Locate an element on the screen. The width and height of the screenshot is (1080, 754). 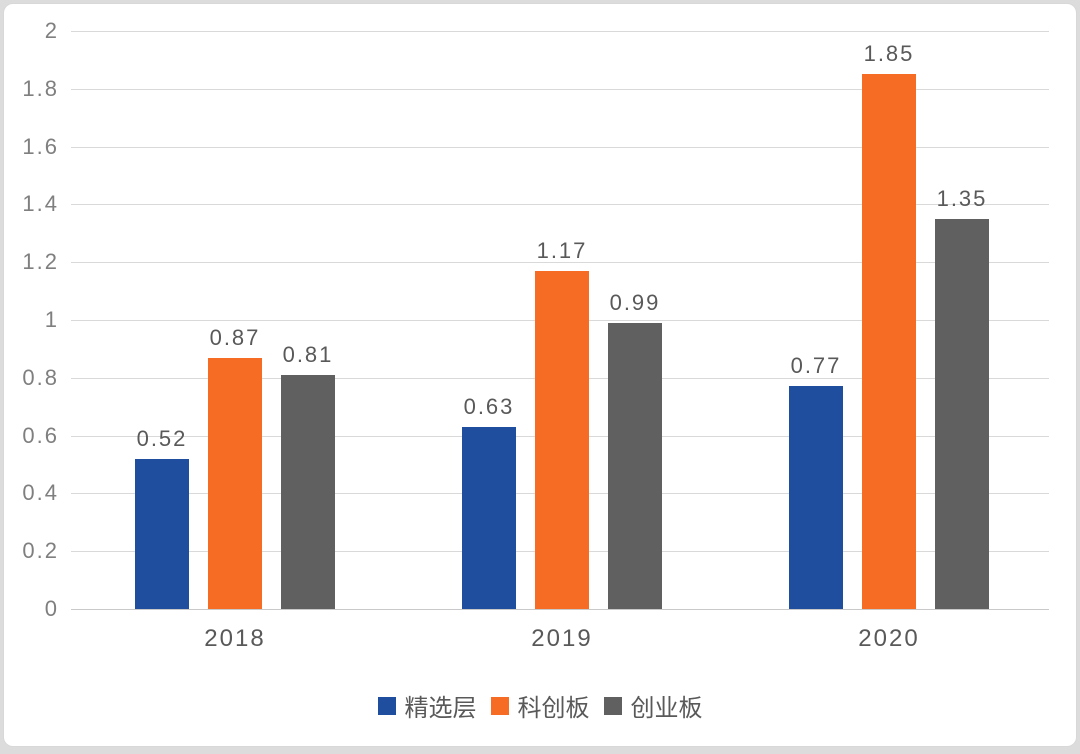
y-axis-tick-label: 1.2 is located at coordinates (40, 262).